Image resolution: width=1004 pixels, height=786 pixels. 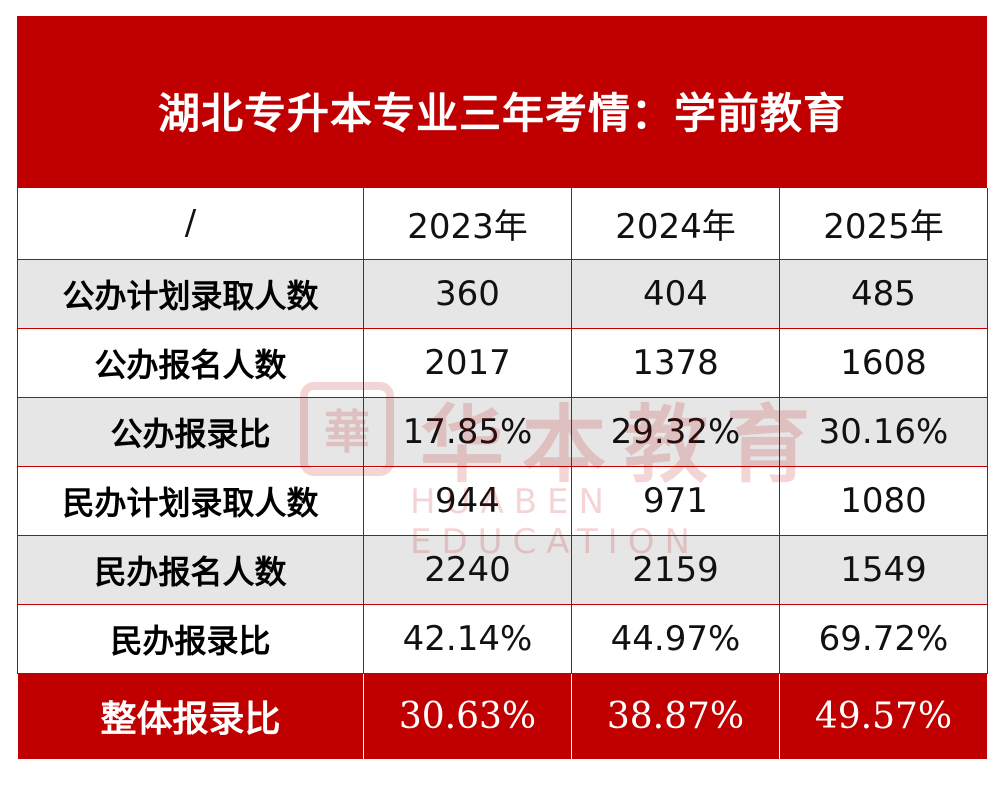 What do you see at coordinates (883, 294) in the screenshot?
I see `cell-value: 485` at bounding box center [883, 294].